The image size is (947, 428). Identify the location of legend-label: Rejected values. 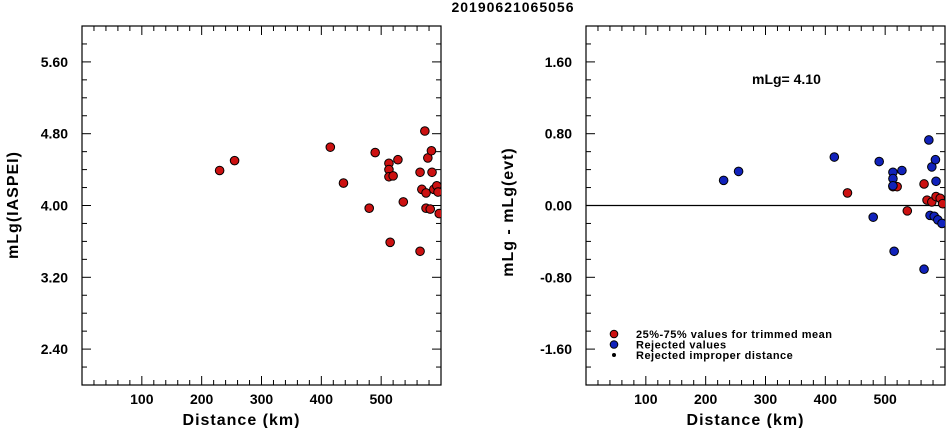
(681, 346).